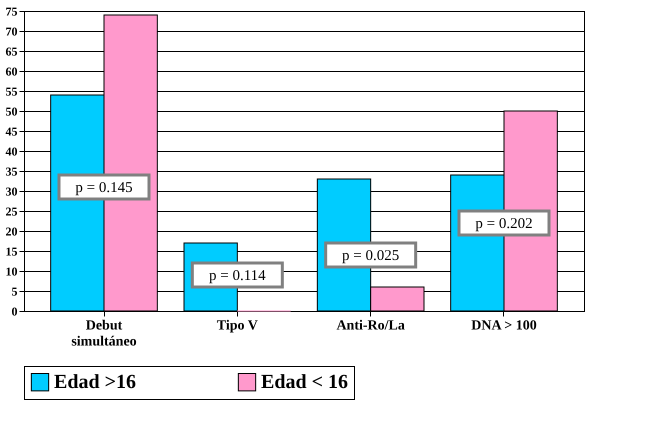 This screenshot has height=421, width=650. Describe the element at coordinates (12, 171) in the screenshot. I see `y-tick-label: 35` at that location.